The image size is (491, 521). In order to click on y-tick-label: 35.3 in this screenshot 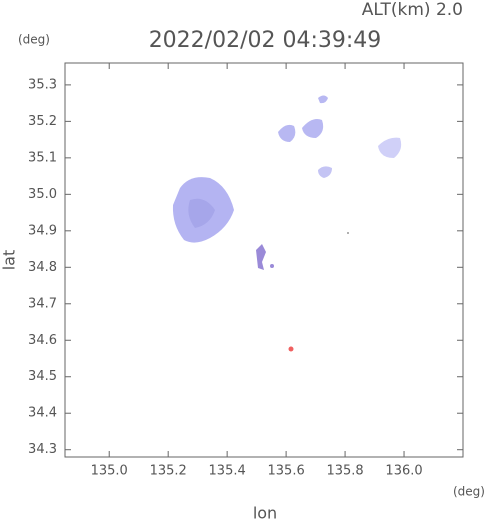, I will do `click(42, 84)`.